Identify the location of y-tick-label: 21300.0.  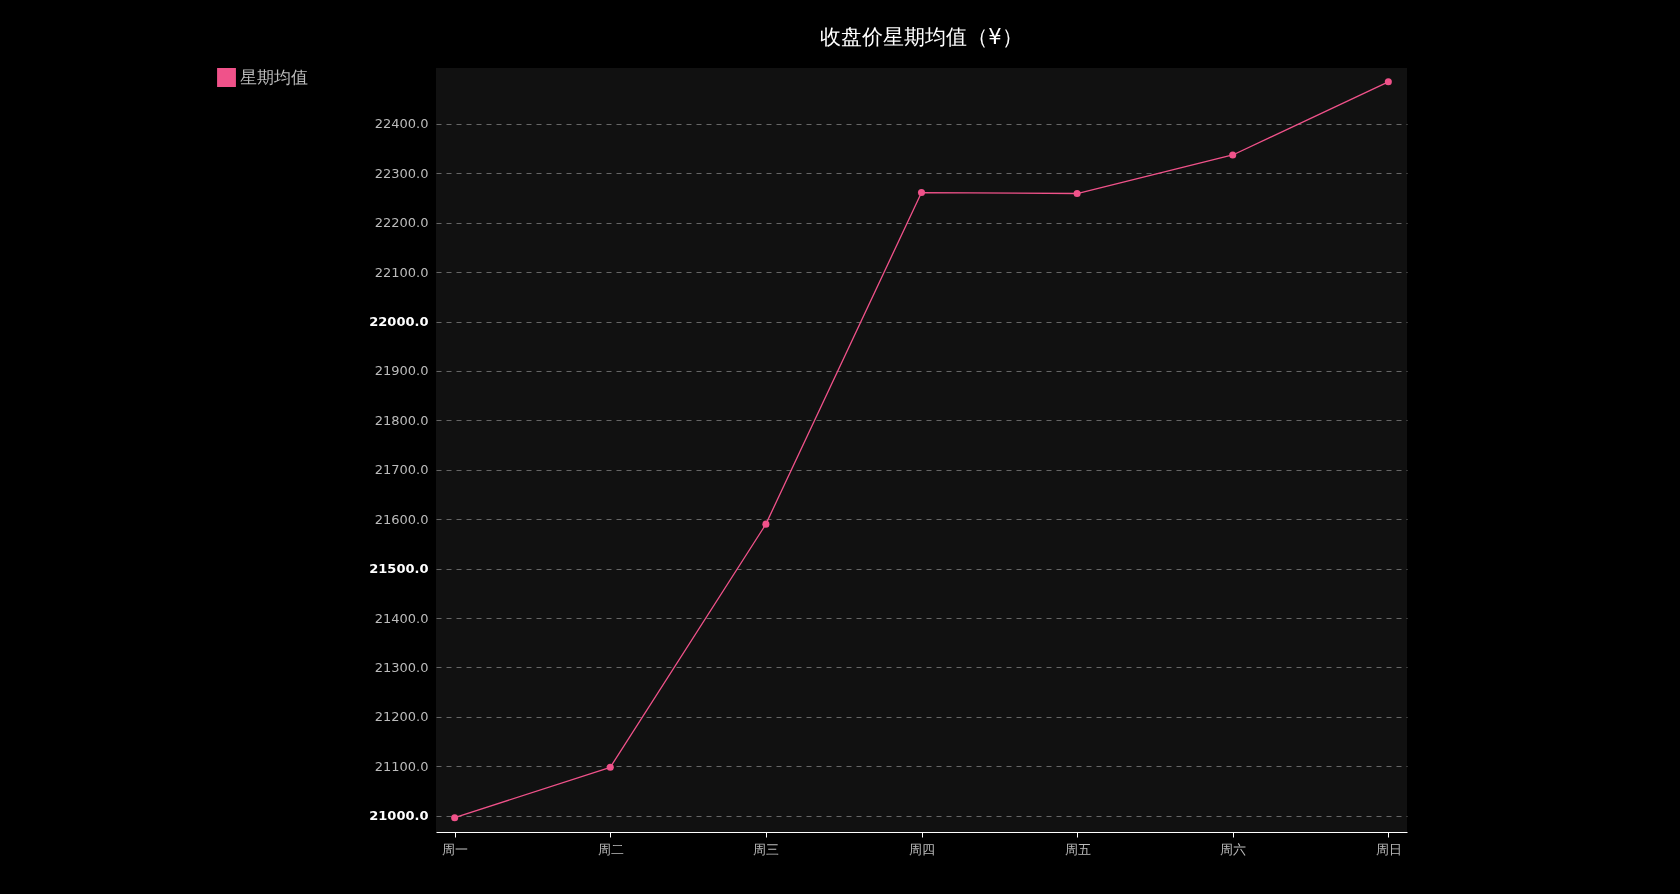
(401, 667).